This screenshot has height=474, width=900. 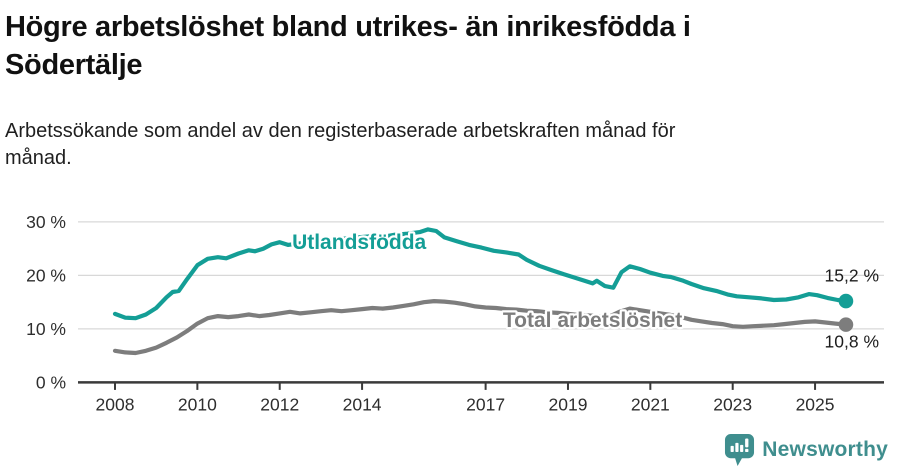 I want to click on x-tick-label-2023: 2023, so click(x=732, y=404).